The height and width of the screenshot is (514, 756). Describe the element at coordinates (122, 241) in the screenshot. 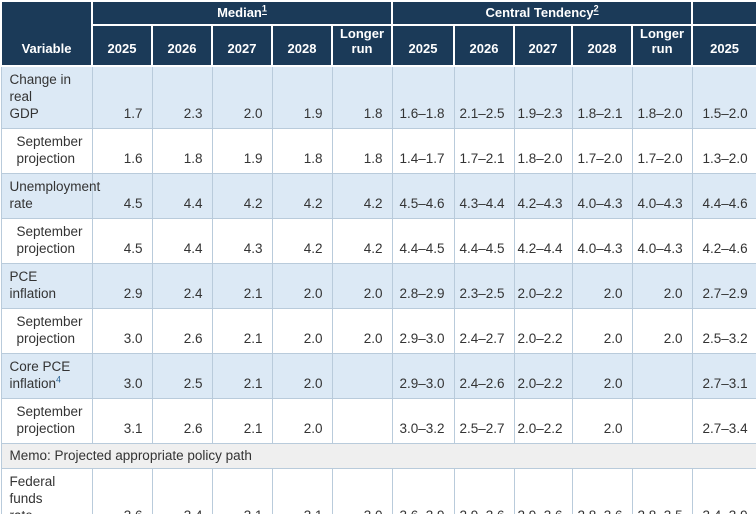

I see `value-cell: 4.5` at that location.